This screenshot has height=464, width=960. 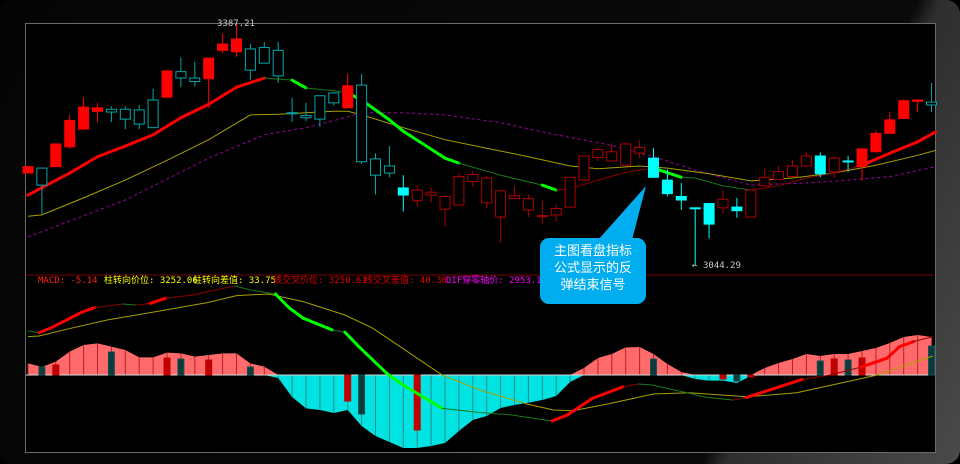 What do you see at coordinates (722, 266) in the screenshot?
I see `low-price-label: 3044.29` at bounding box center [722, 266].